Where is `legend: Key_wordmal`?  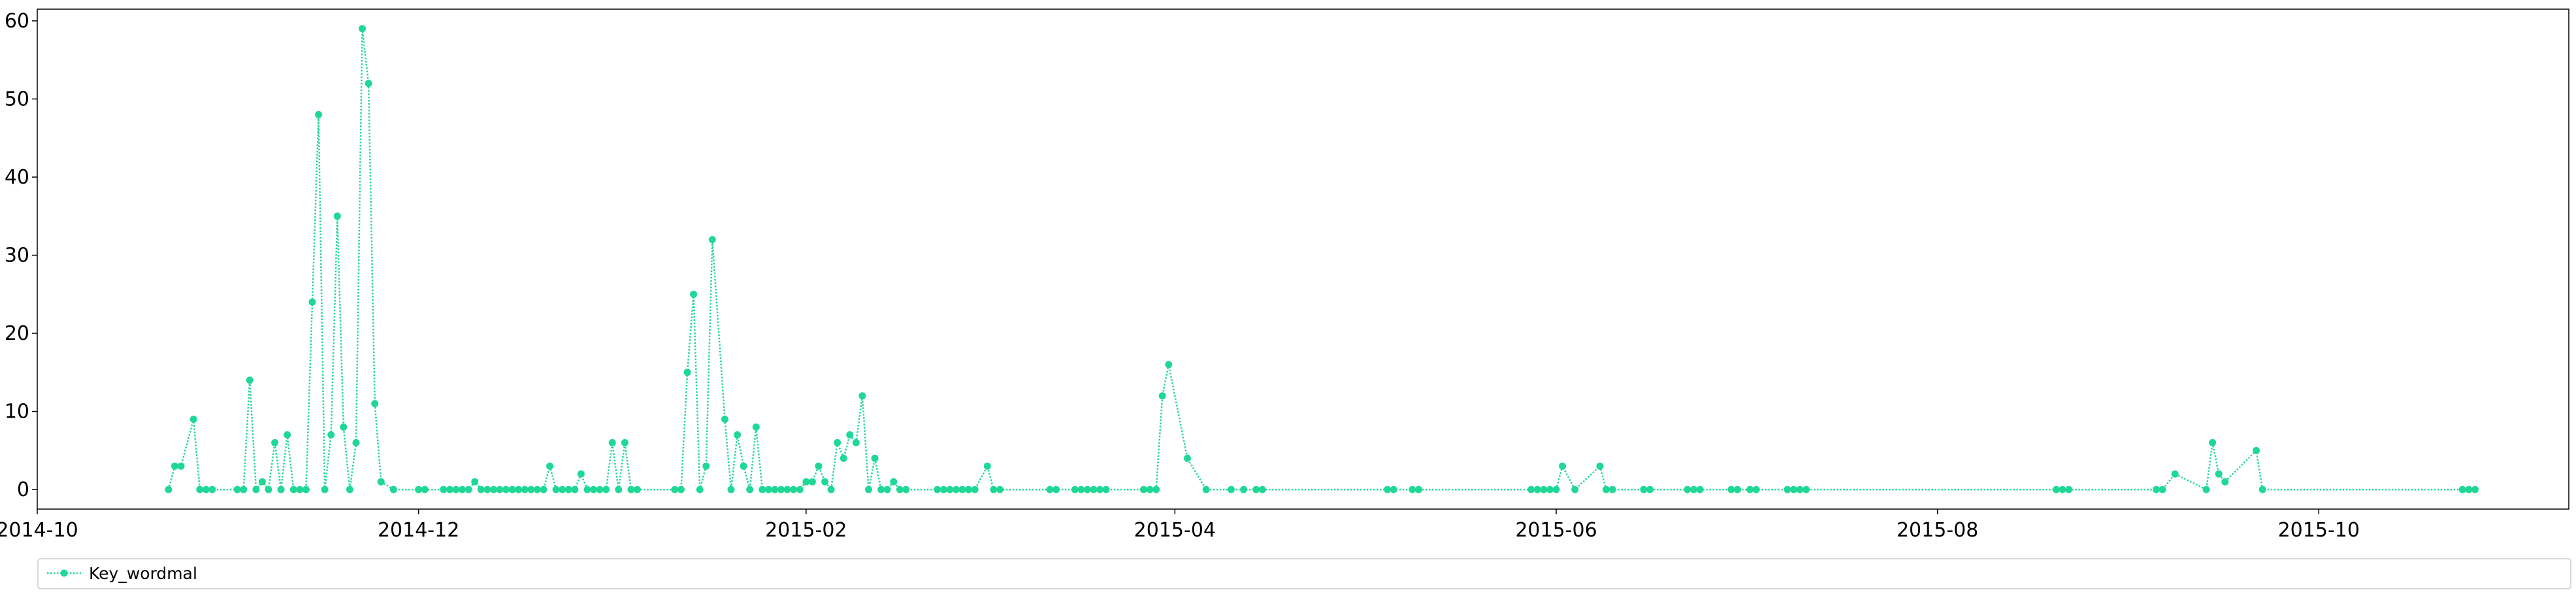
legend: Key_wordmal is located at coordinates (1304, 574).